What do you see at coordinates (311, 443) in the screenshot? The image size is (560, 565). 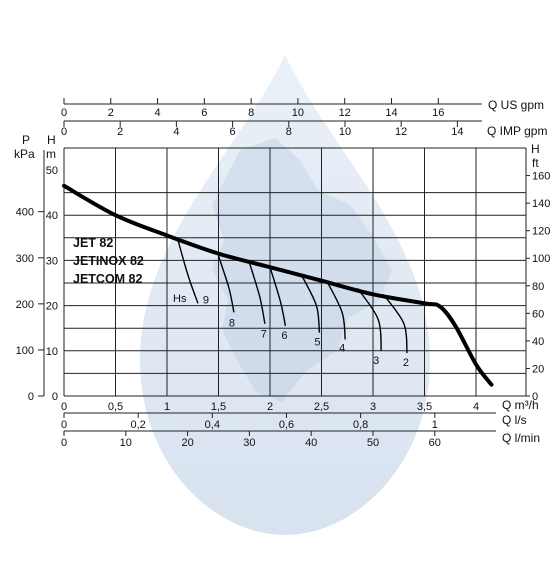 I see `tick-label-lmin: 40` at bounding box center [311, 443].